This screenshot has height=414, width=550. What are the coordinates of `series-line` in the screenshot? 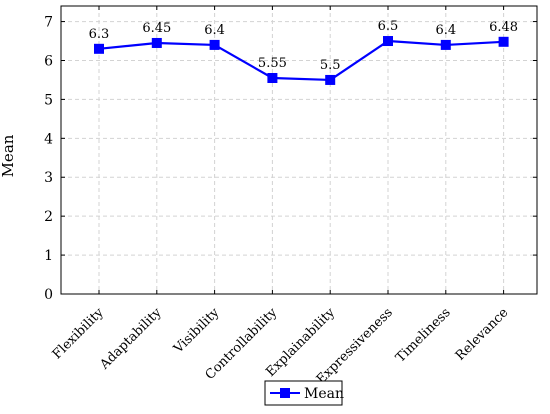 It's located at (301, 60).